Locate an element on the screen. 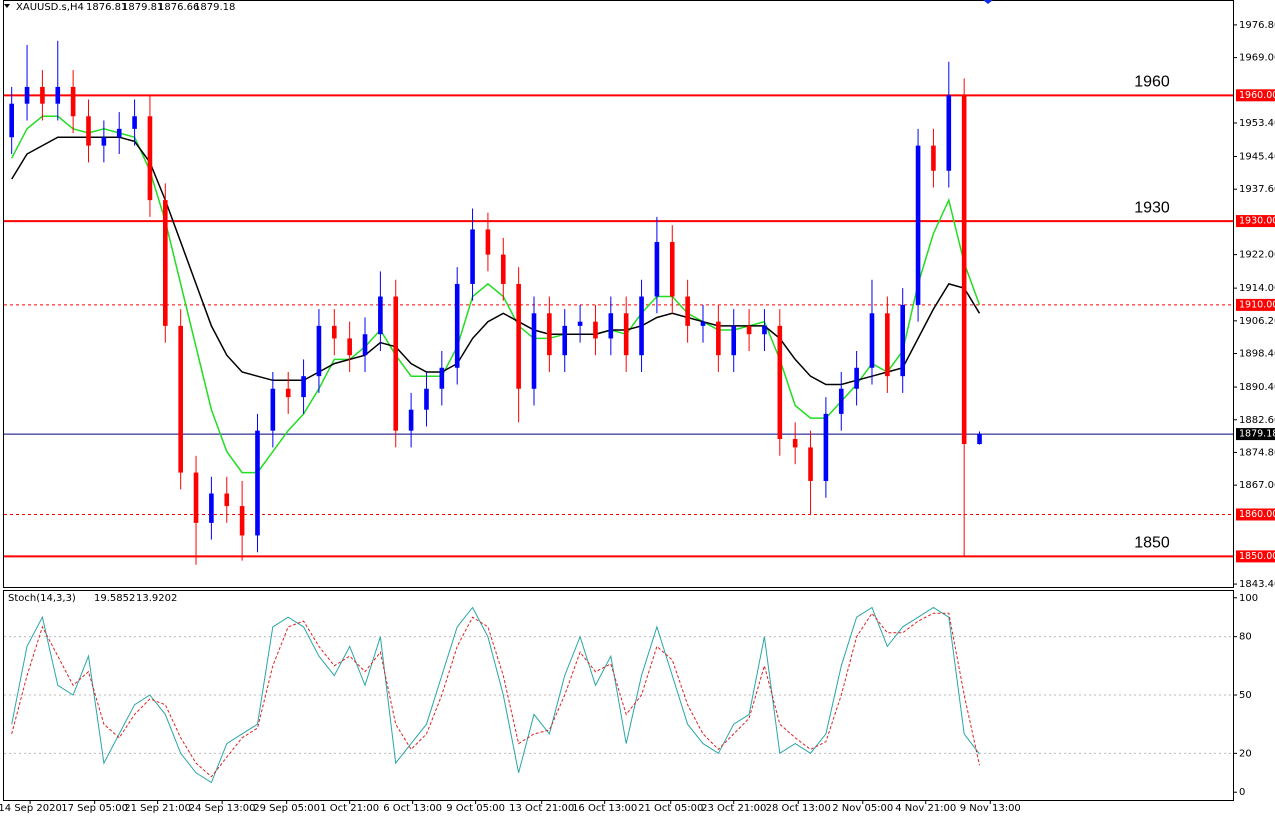 Image resolution: width=1275 pixels, height=823 pixels. stoch-signal-value: 13.9202 is located at coordinates (156, 598).